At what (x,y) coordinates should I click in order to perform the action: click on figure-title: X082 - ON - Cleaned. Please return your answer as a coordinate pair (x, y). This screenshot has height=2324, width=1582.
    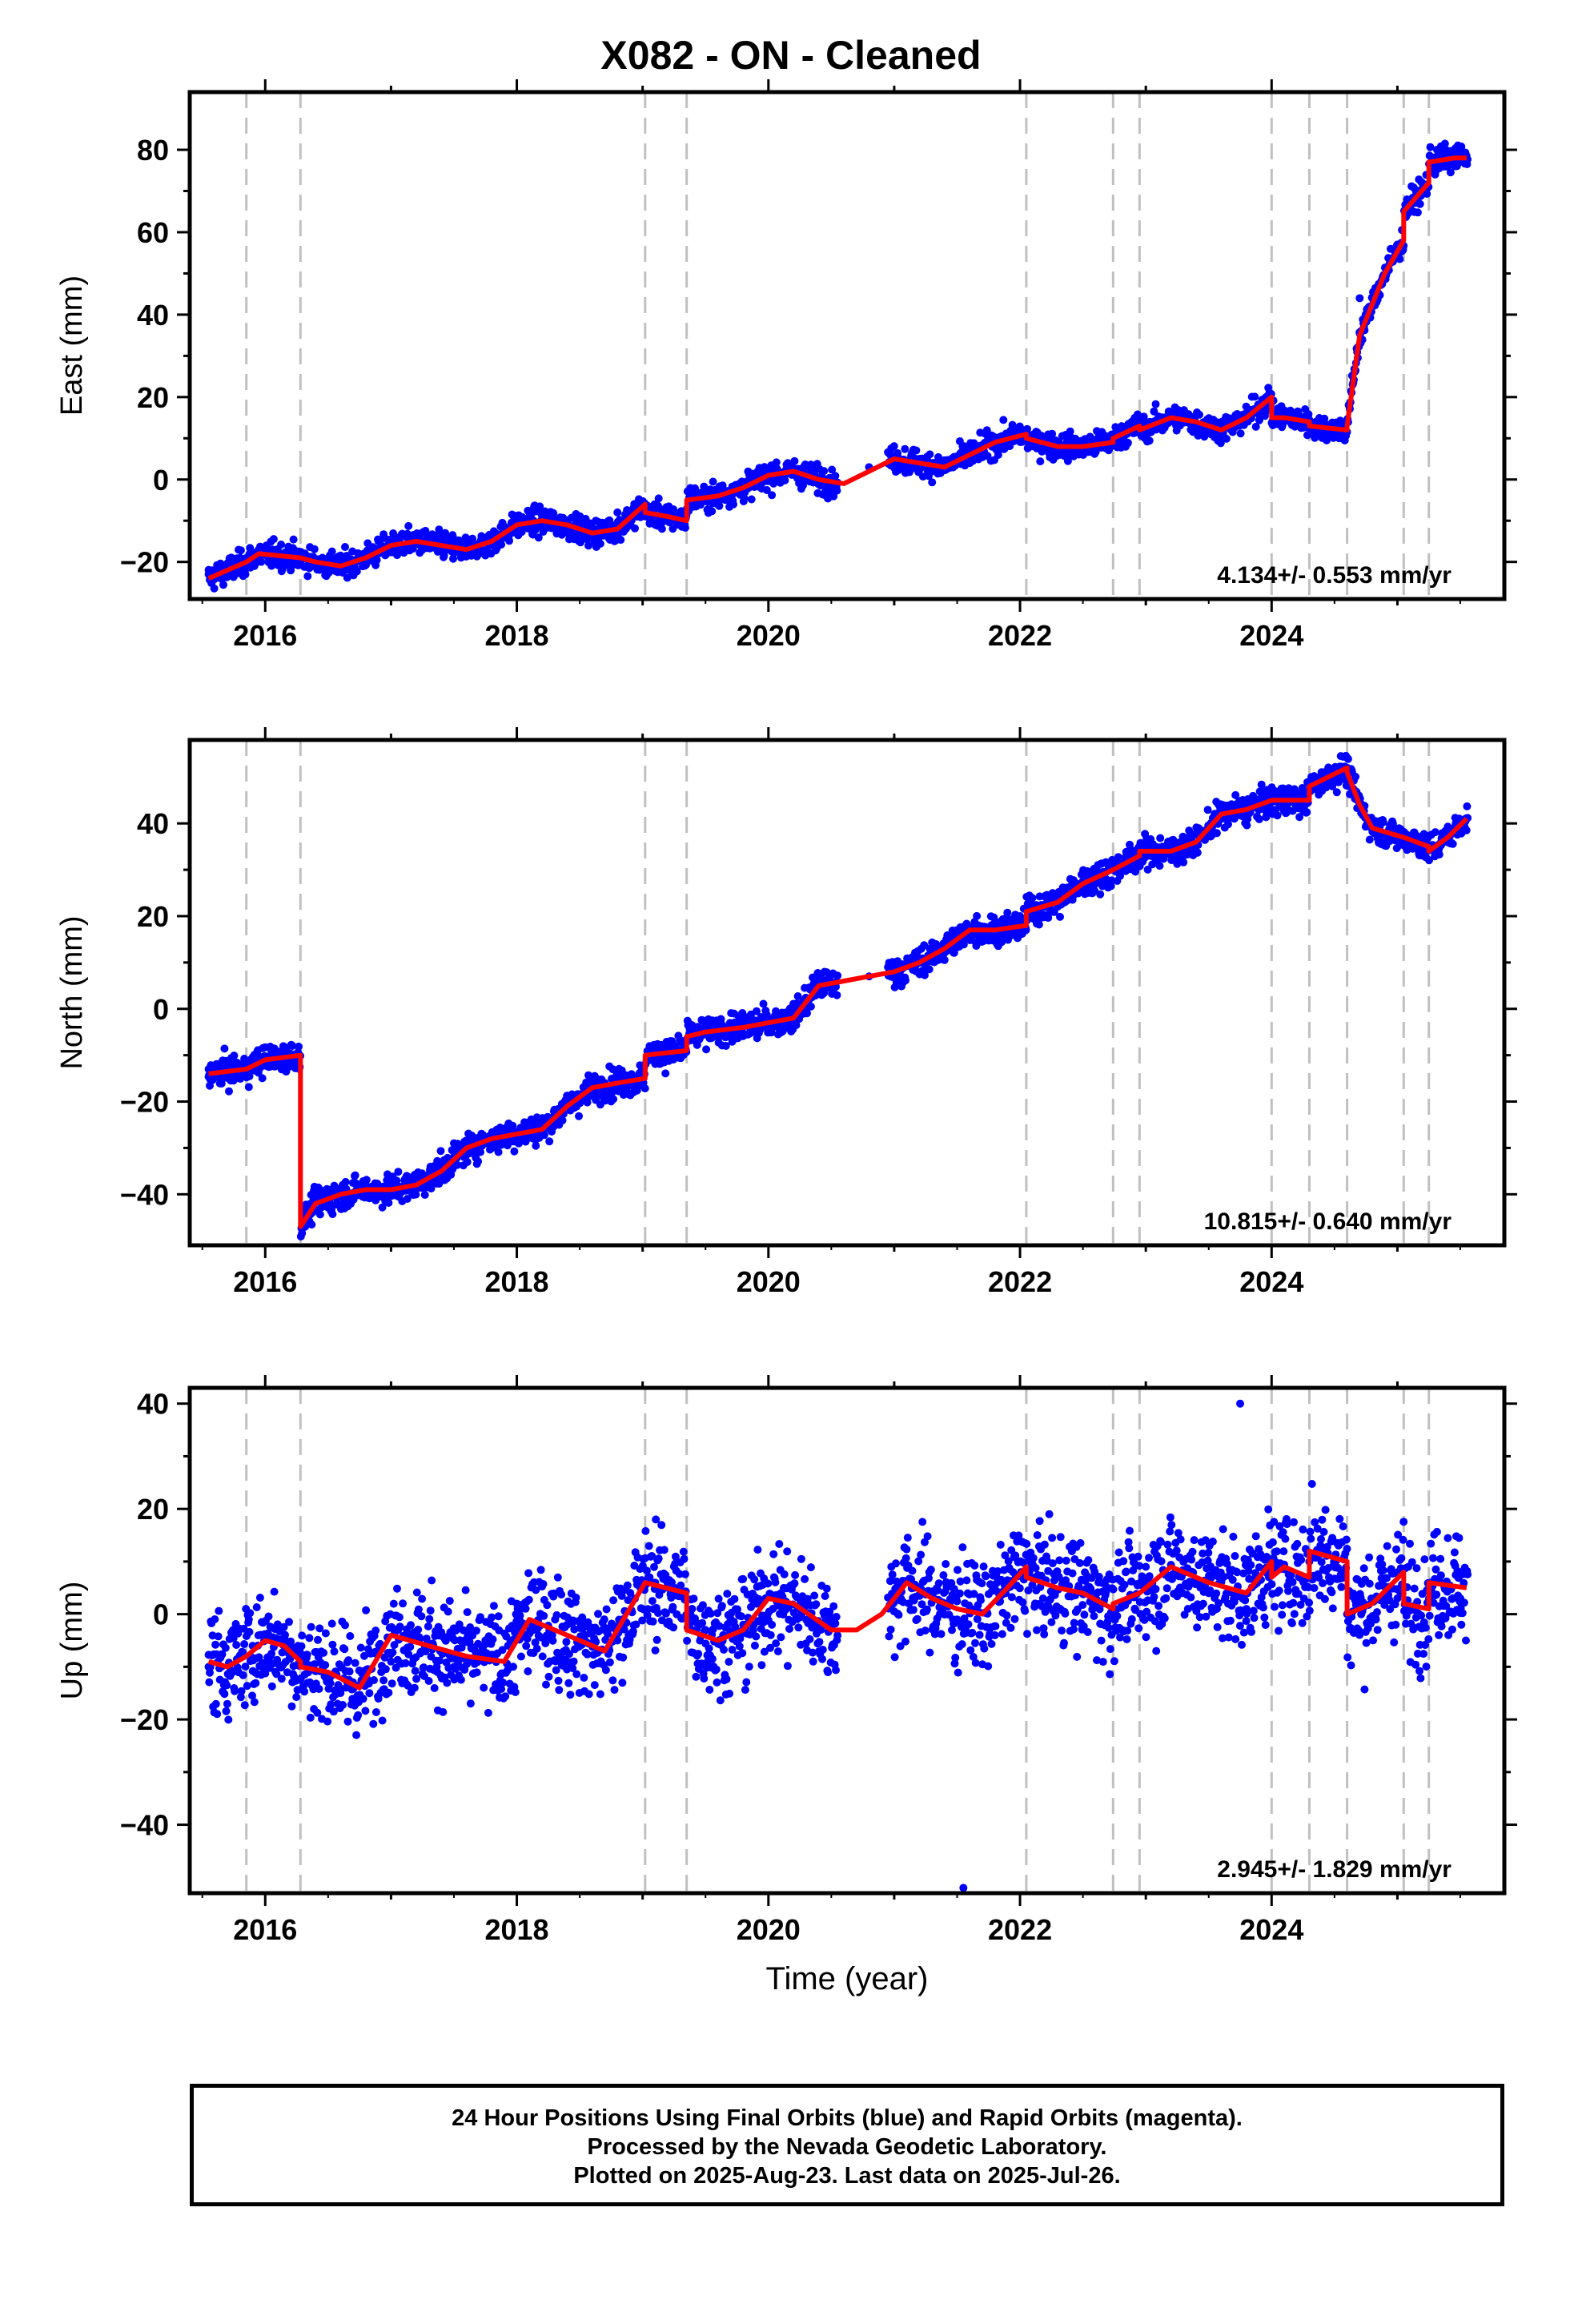
    Looking at the image, I should click on (791, 55).